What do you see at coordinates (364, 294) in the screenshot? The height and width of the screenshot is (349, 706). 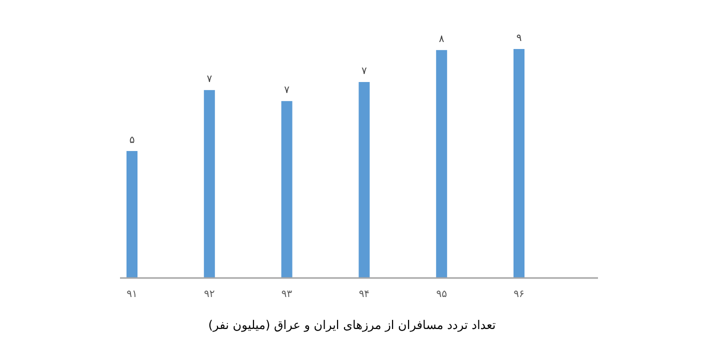 I see `x-tick-label: ۹۴` at bounding box center [364, 294].